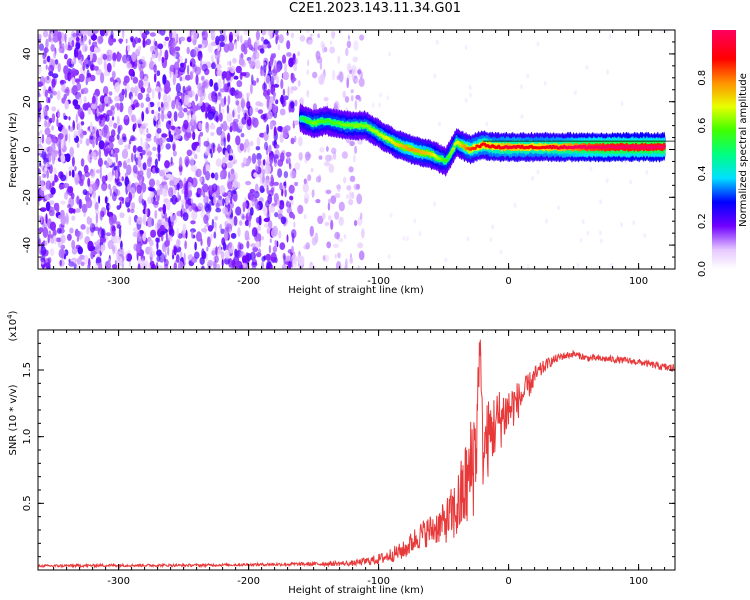  I want to click on figure-title: C2E1.2023.143.11.34.G01, so click(375, 8).